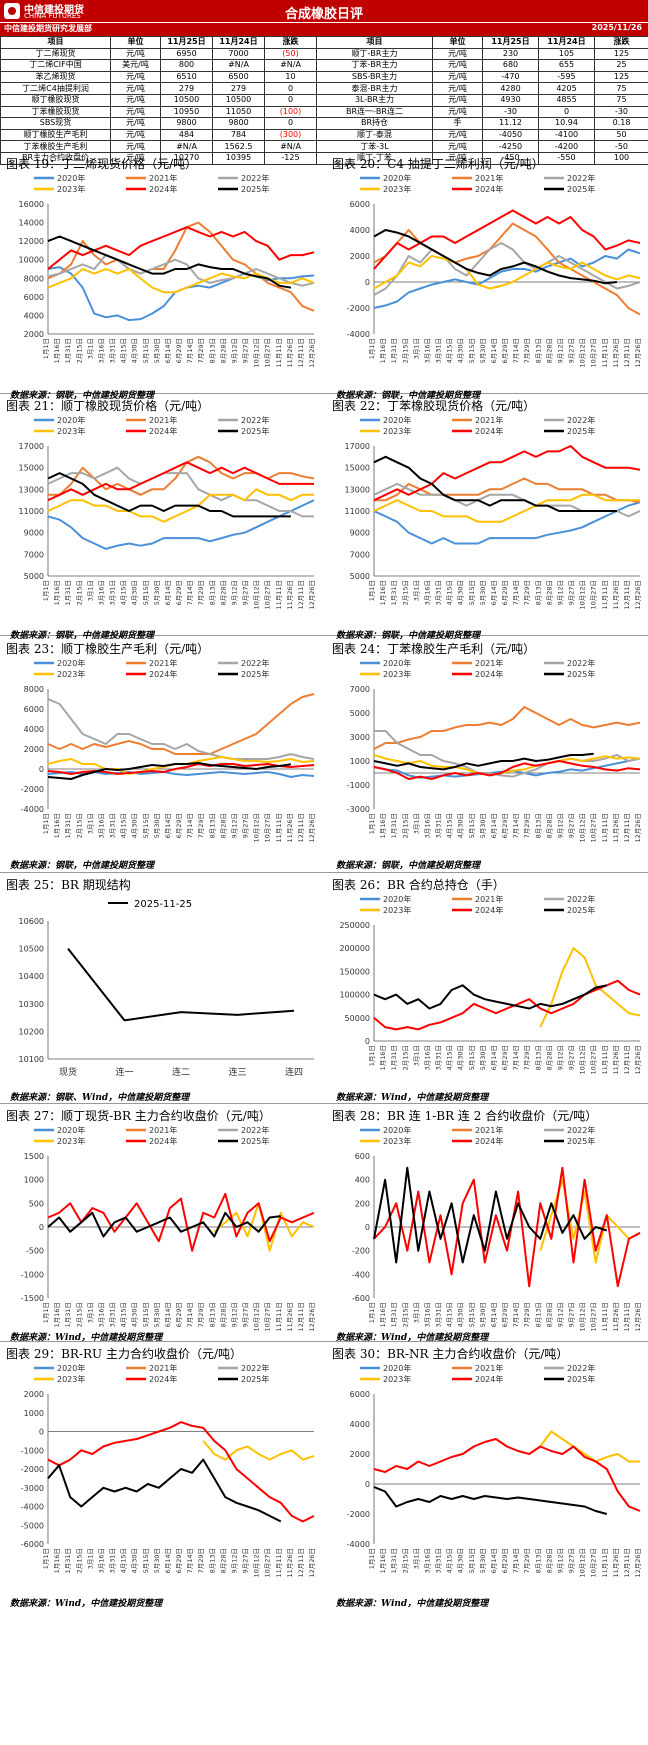  What do you see at coordinates (621, 146) in the screenshot?
I see `table-cell: -50` at bounding box center [621, 146].